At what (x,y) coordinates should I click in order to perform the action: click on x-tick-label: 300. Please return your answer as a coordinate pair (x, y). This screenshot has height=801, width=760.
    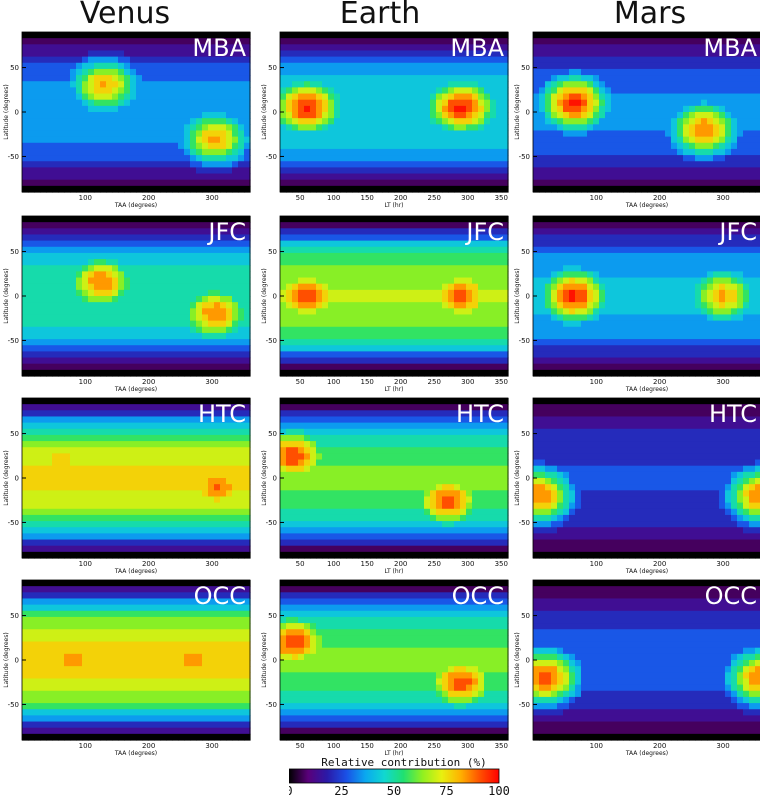
    Looking at the image, I should click on (211, 382).